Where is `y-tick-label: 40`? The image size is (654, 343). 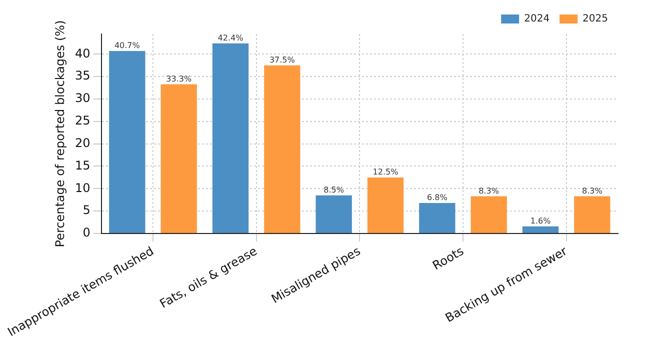
y-tick-label: 40 is located at coordinates (82, 53).